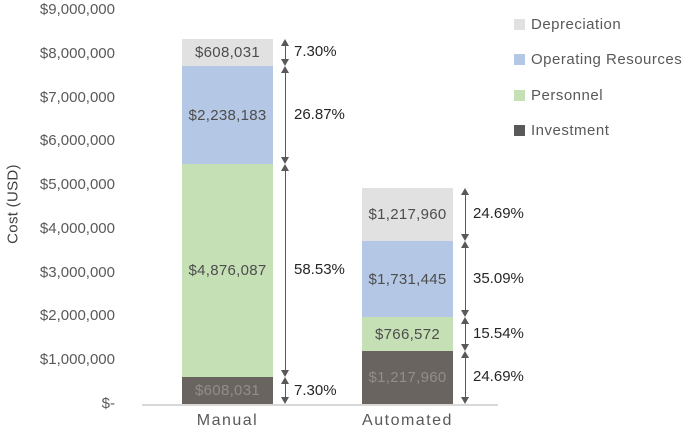  What do you see at coordinates (607, 59) in the screenshot?
I see `legend-label: Operating Resources` at bounding box center [607, 59].